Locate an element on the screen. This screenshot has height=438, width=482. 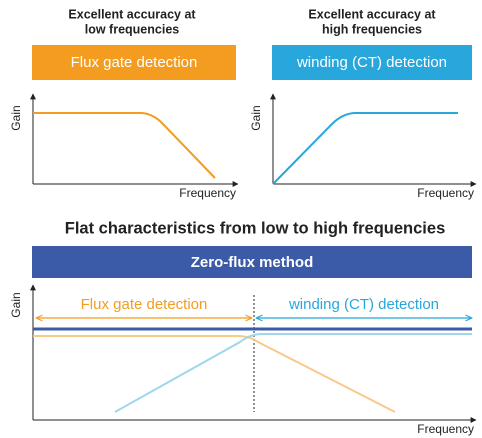
flux-curve is located at coordinates (214, 374).